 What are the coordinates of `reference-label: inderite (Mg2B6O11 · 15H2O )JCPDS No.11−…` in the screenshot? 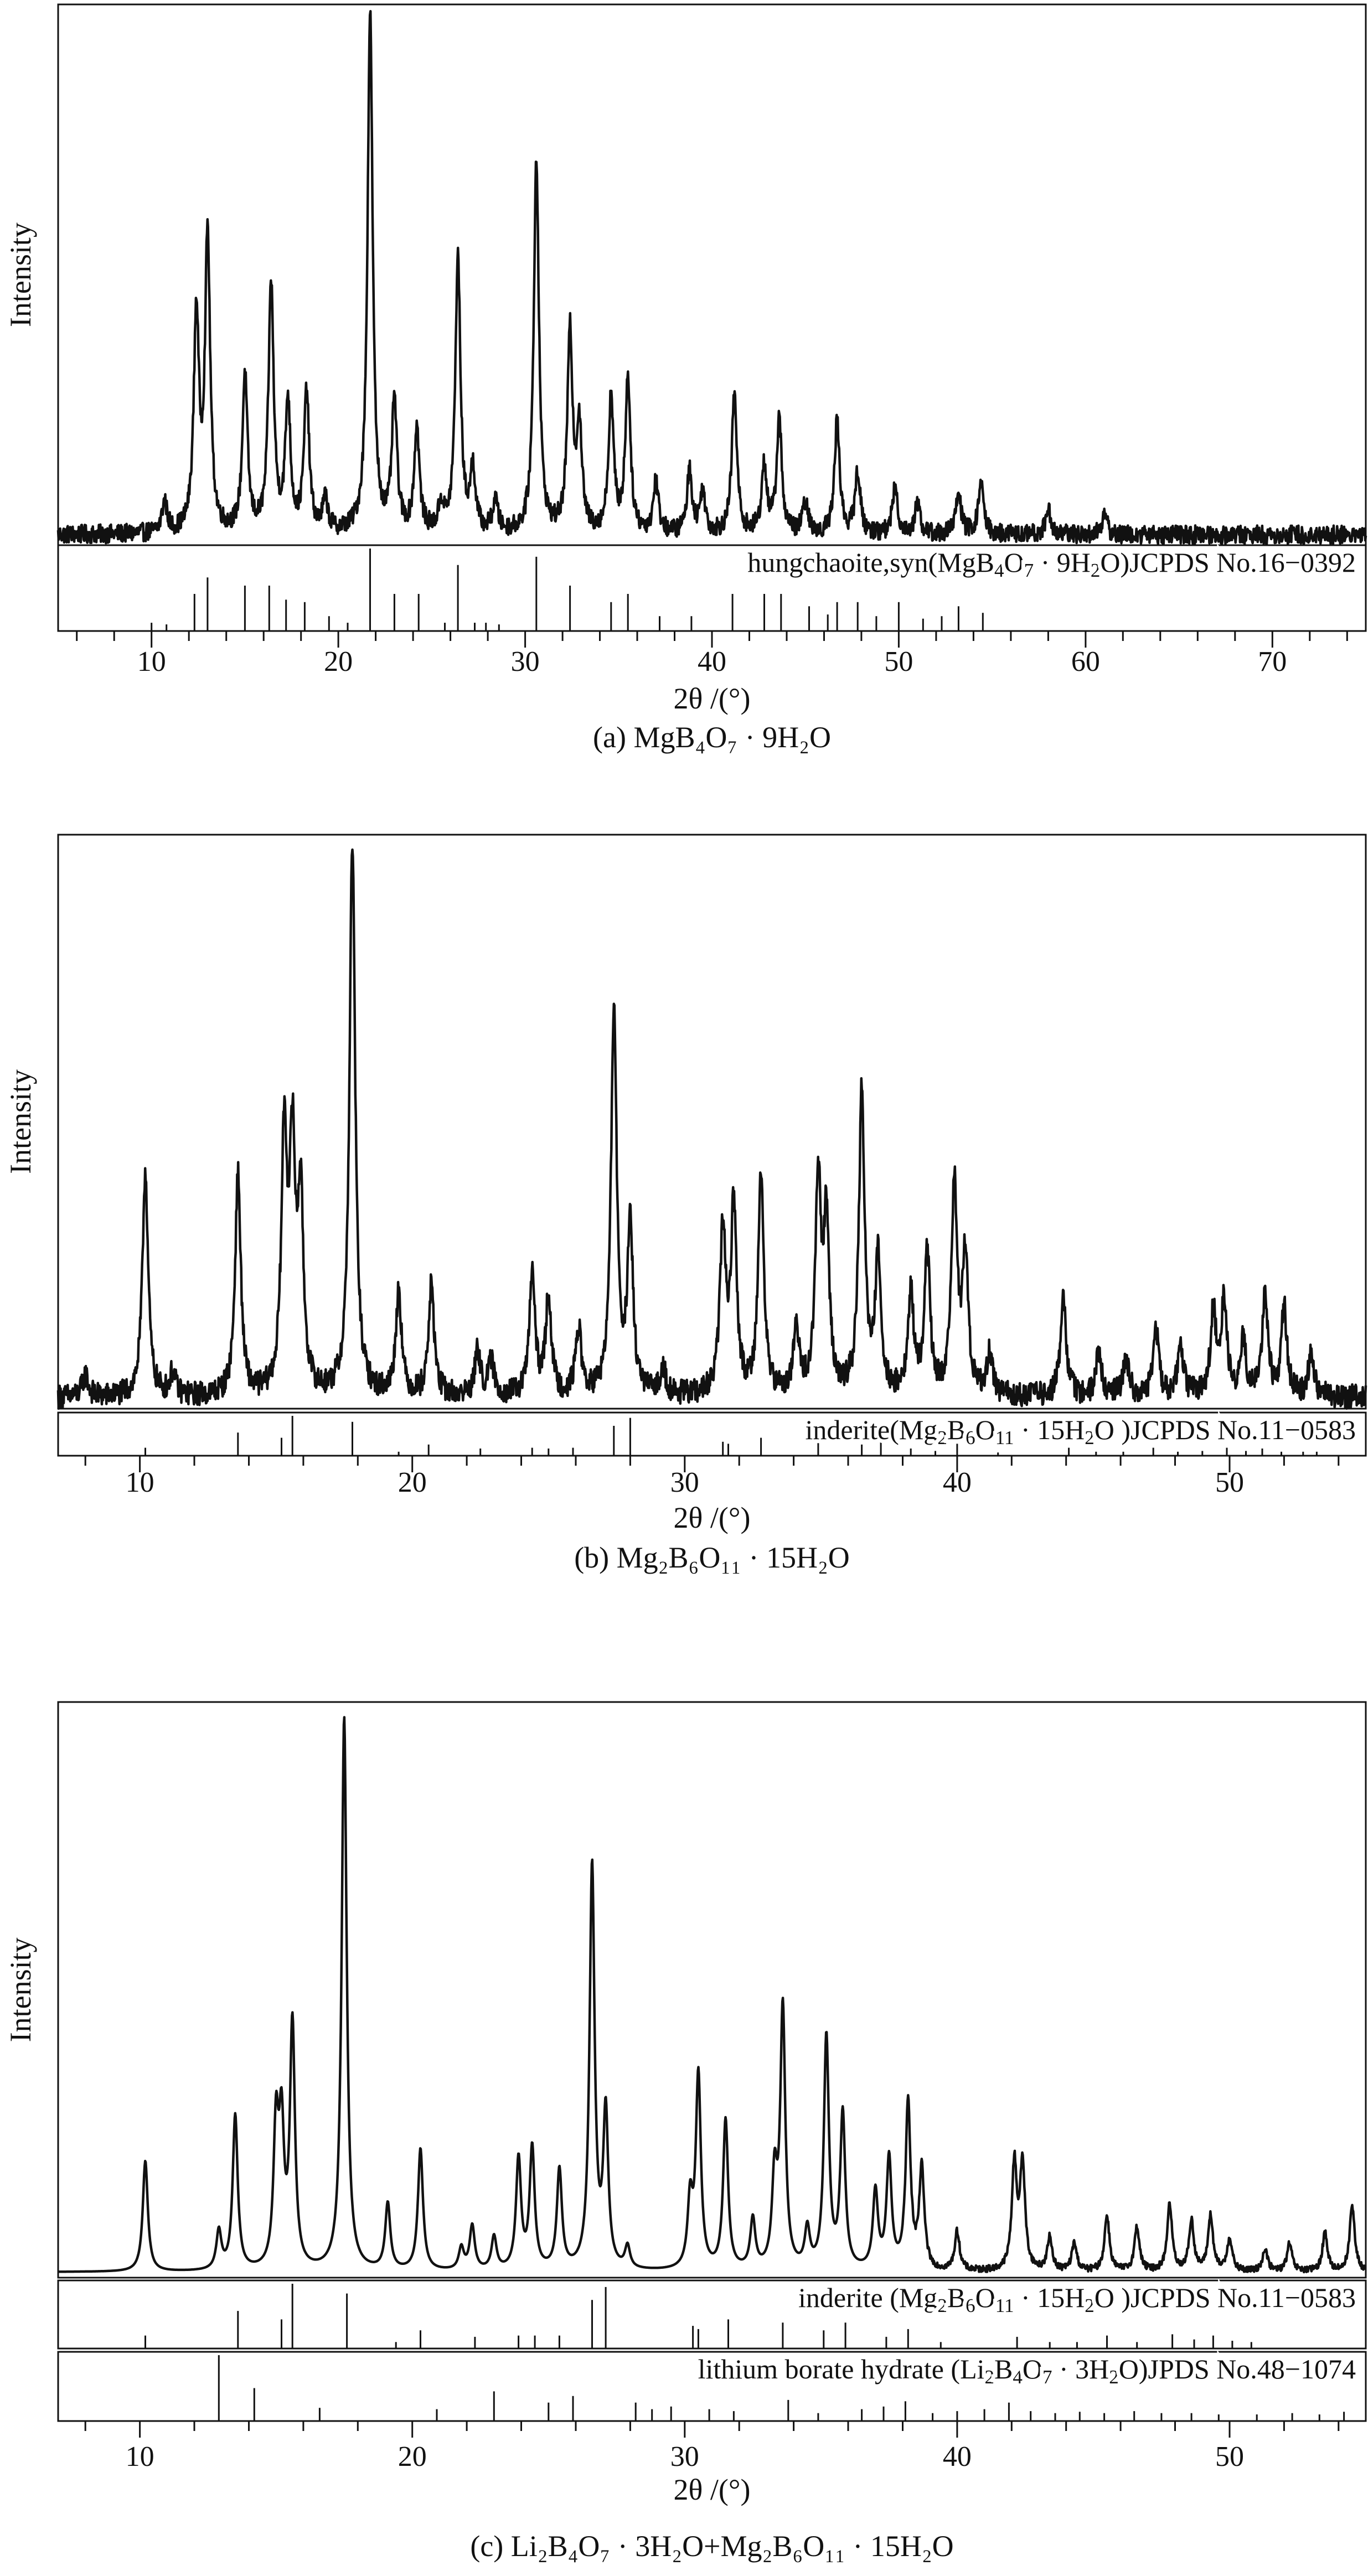 It's located at (1077, 2299).